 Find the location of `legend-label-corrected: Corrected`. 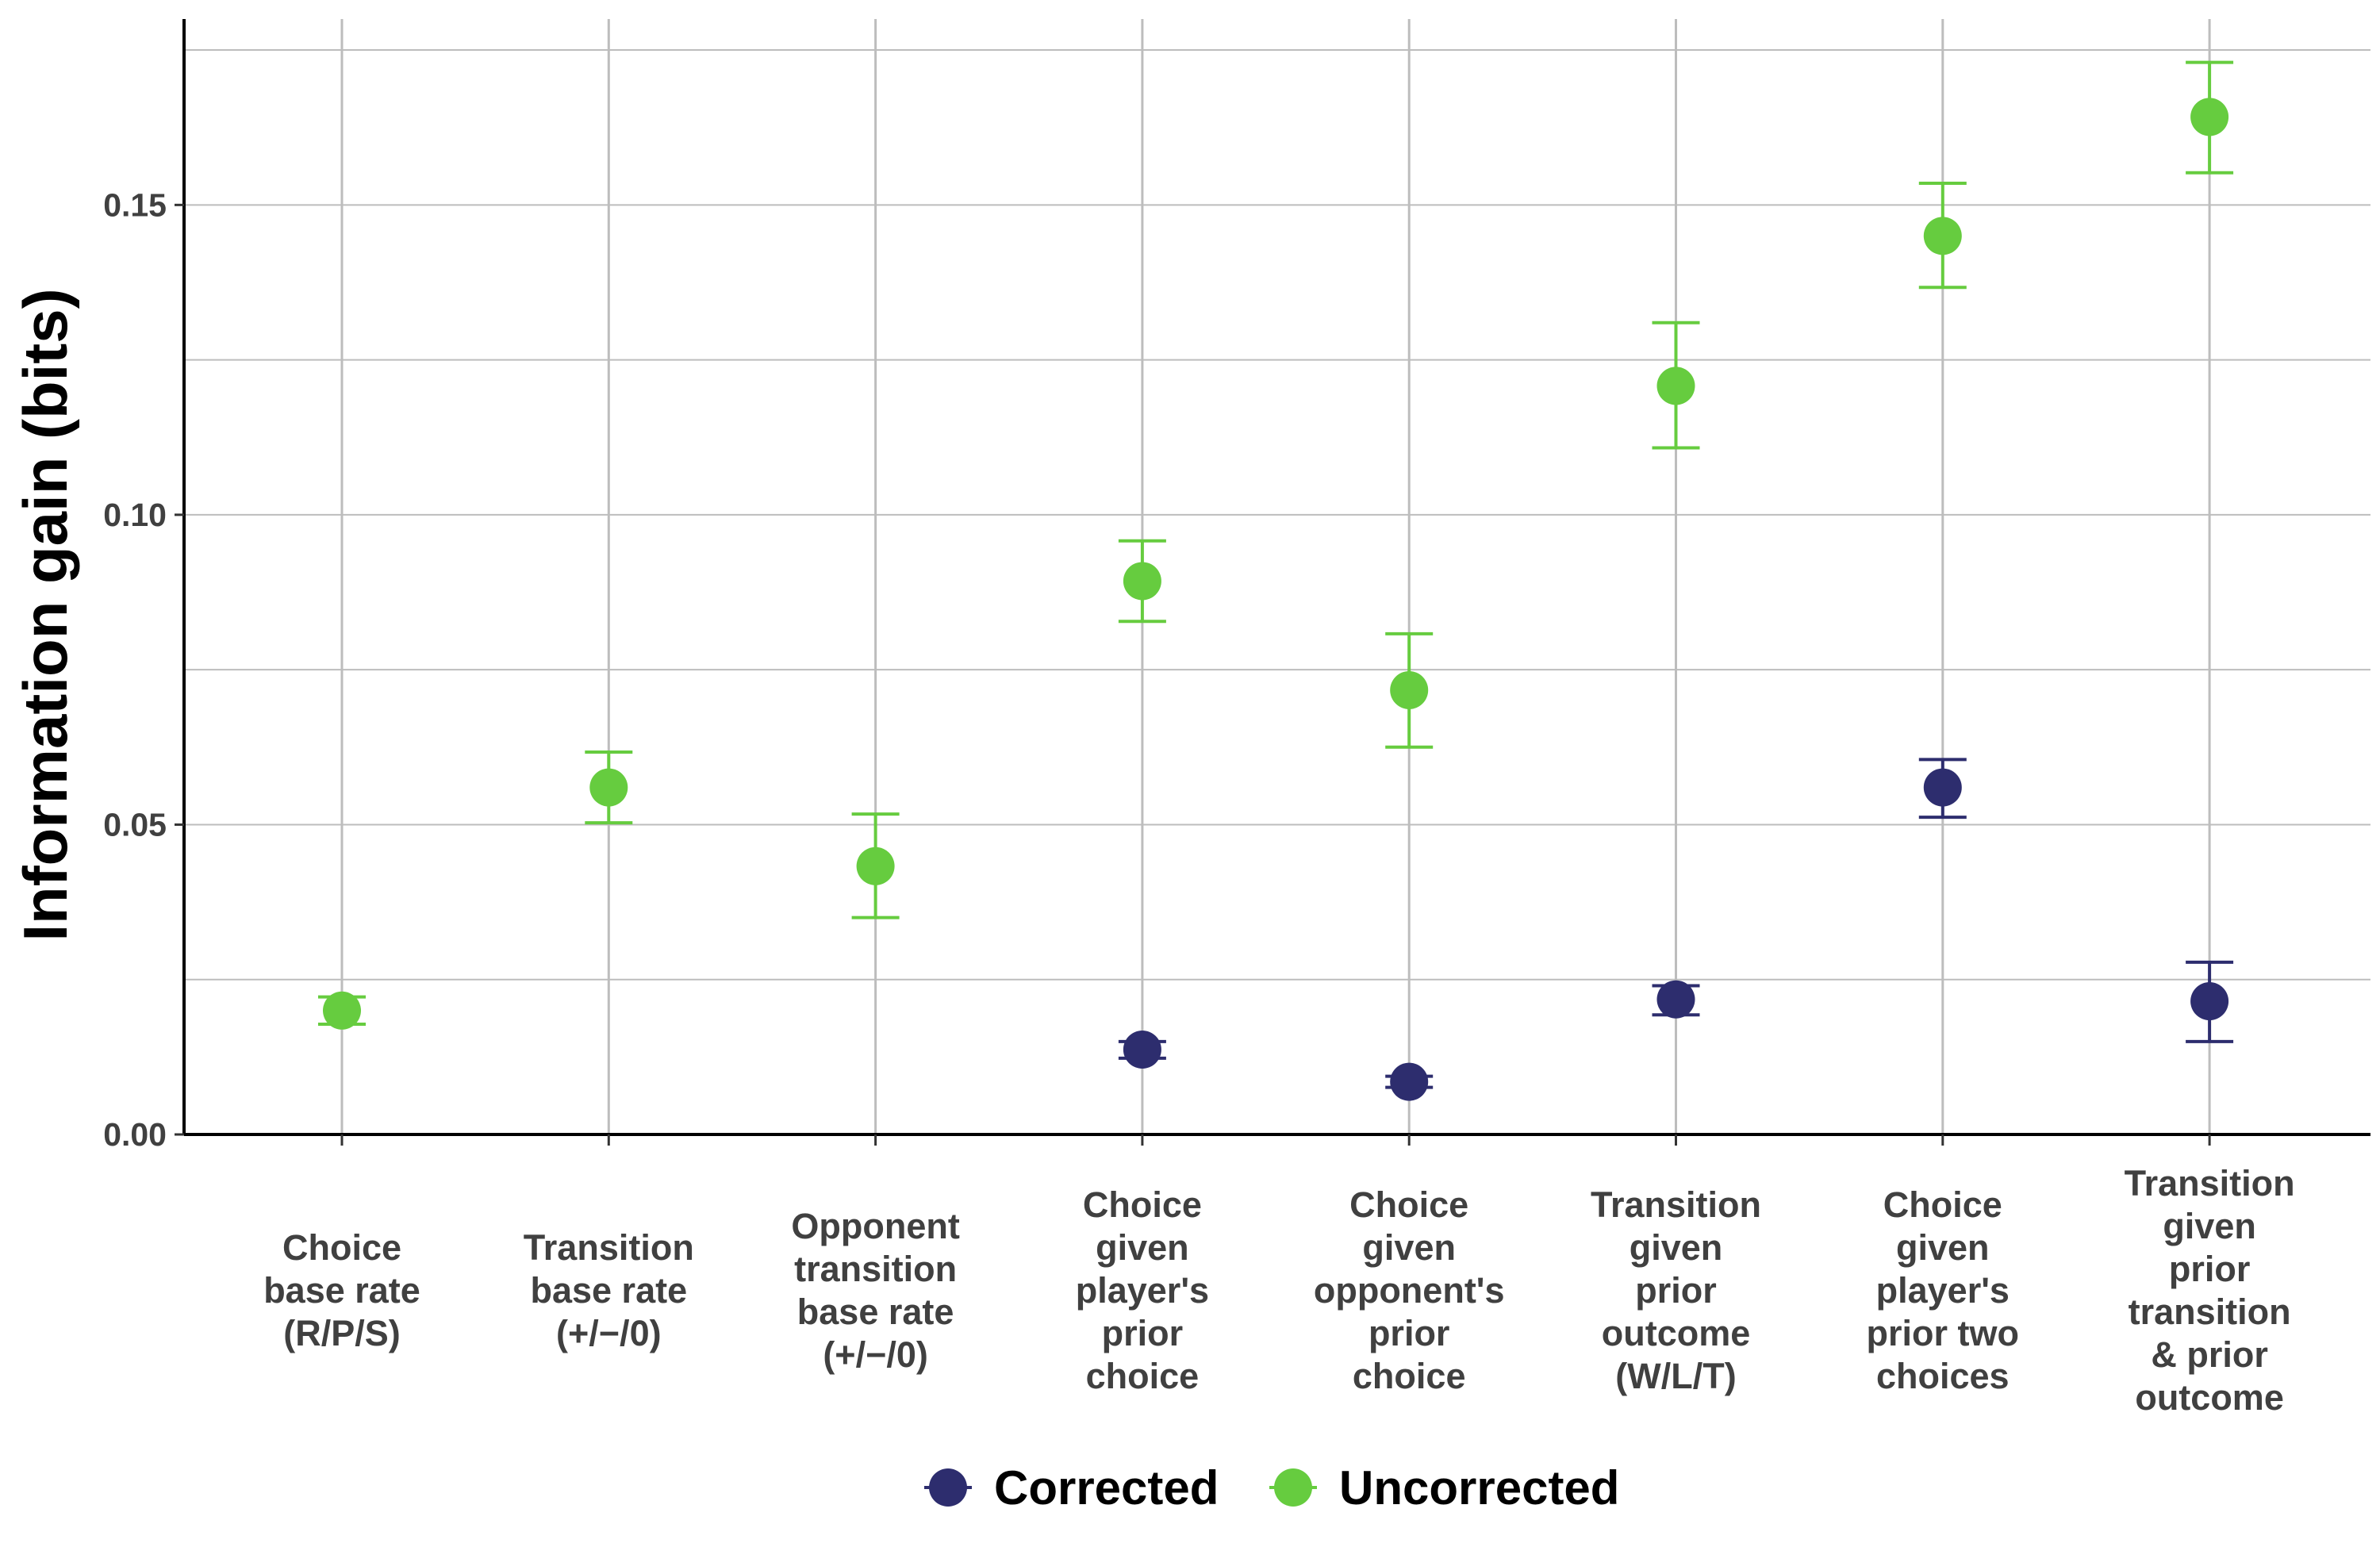

legend-label-corrected: Corrected is located at coordinates (1106, 1487).